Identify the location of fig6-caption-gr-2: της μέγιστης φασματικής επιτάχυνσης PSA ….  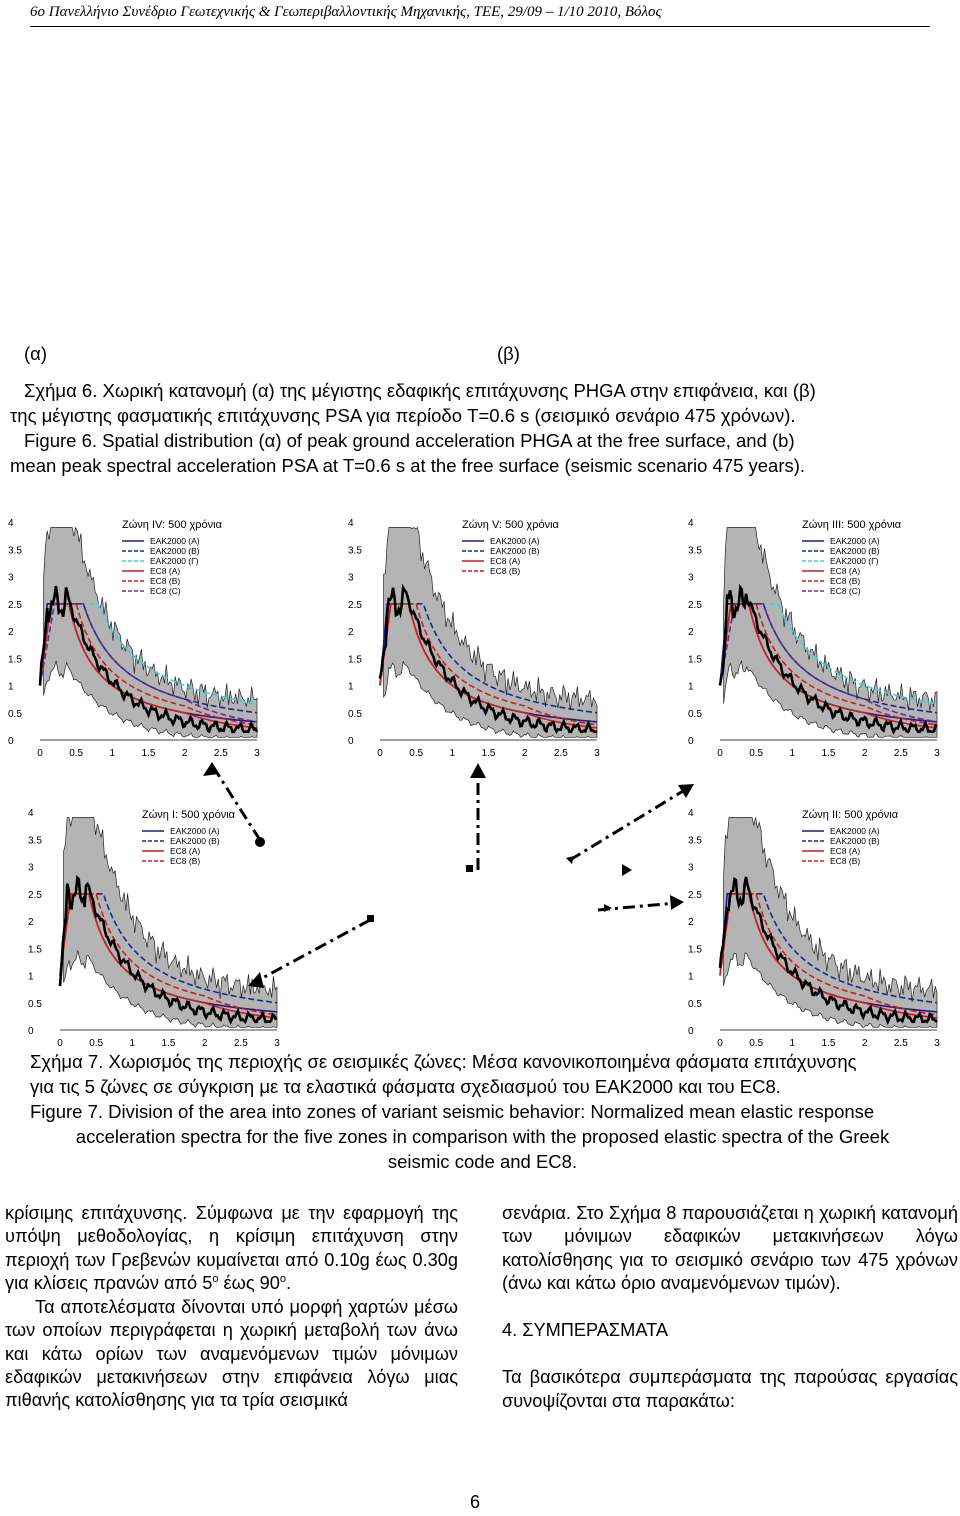
(403, 415).